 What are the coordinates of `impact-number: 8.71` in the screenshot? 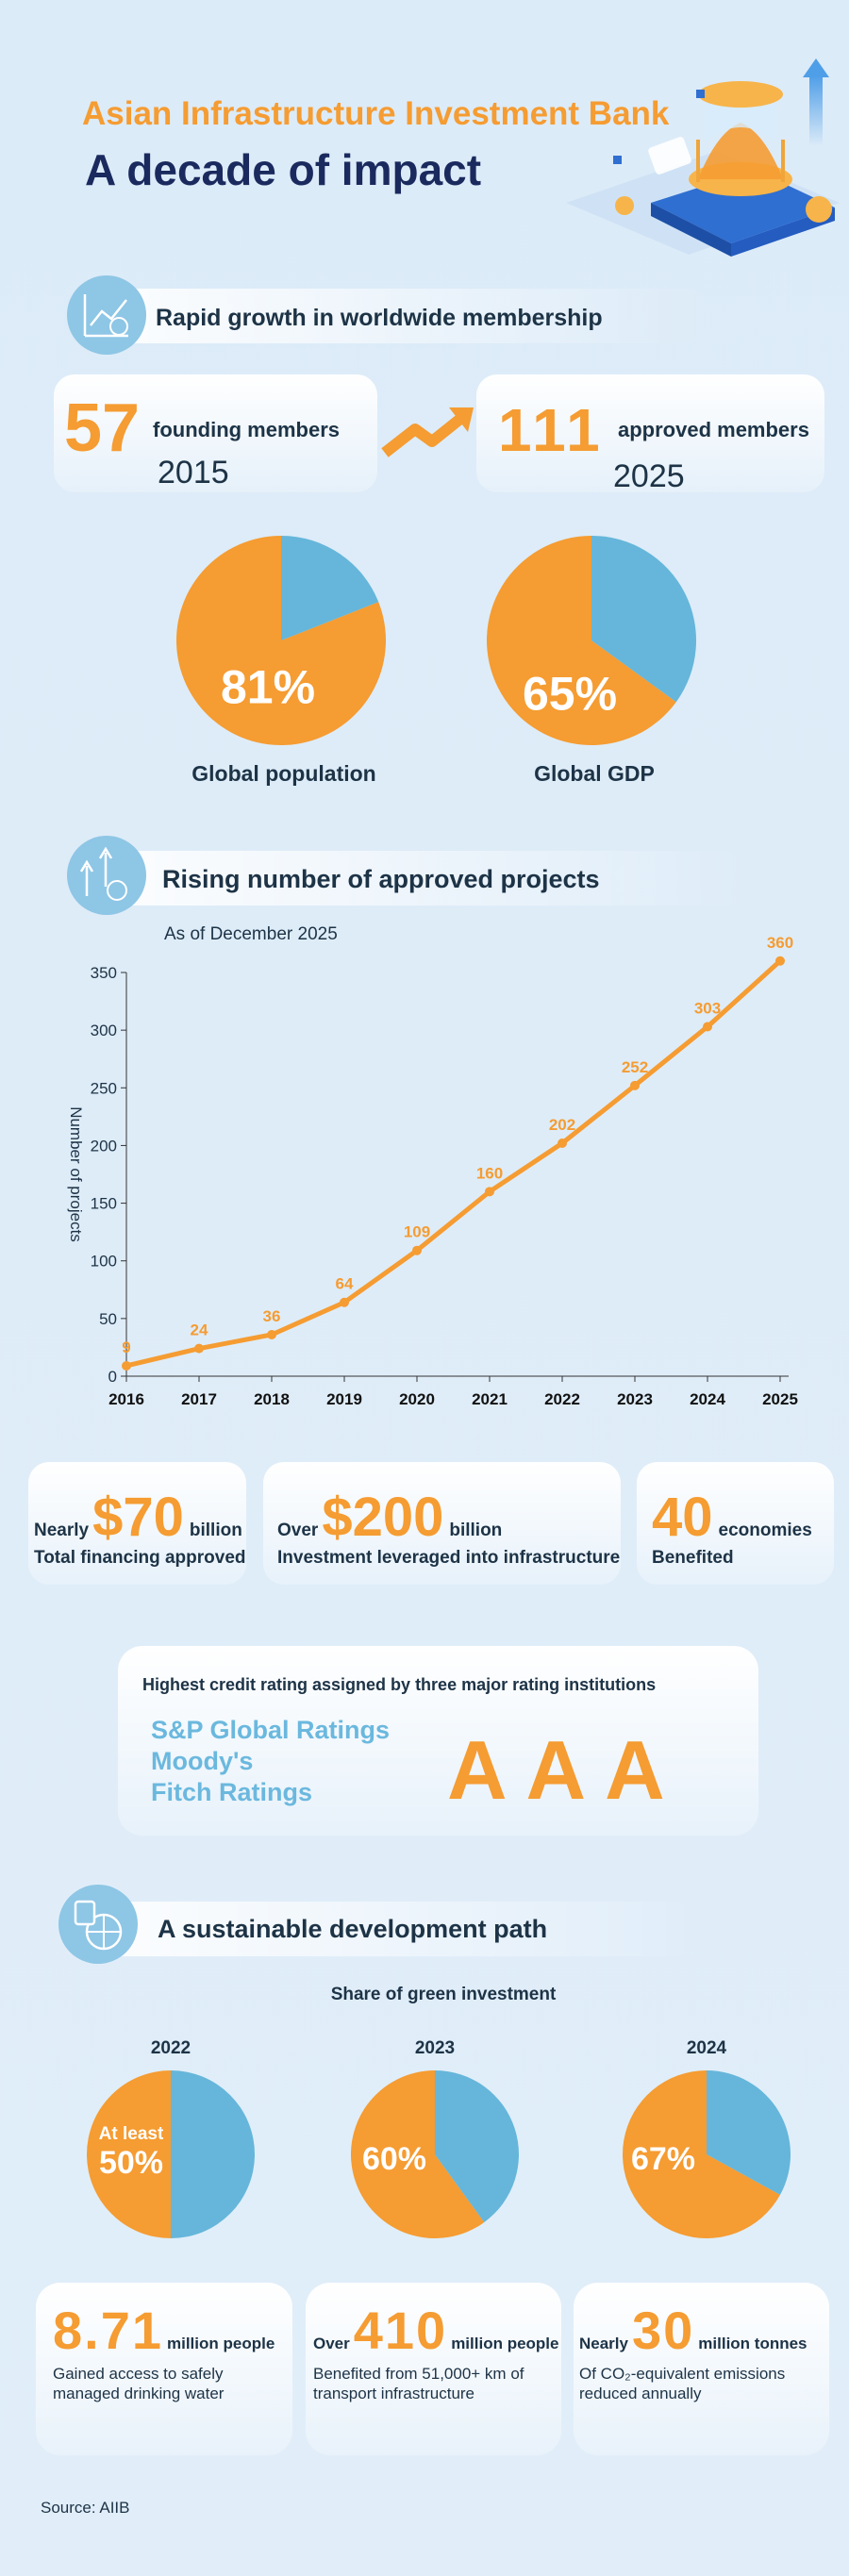 It's located at (108, 2331).